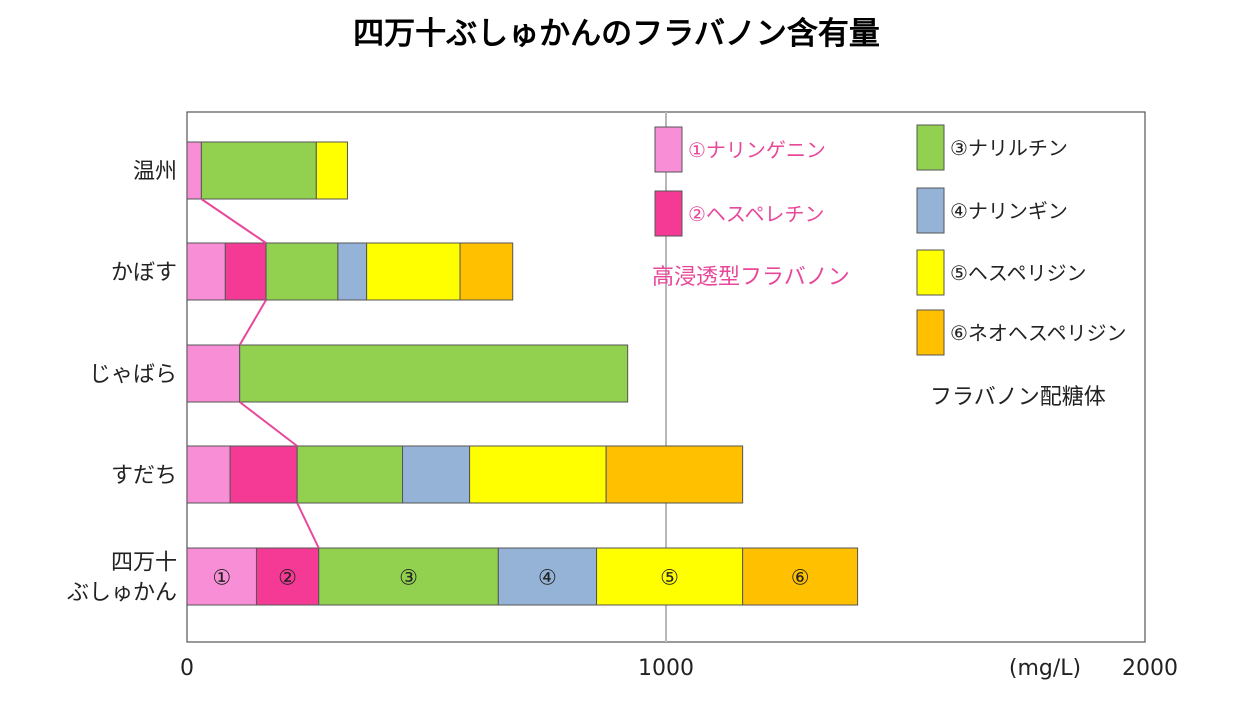 This screenshot has width=1233, height=704. I want to click on segment-label: ③, so click(408, 578).